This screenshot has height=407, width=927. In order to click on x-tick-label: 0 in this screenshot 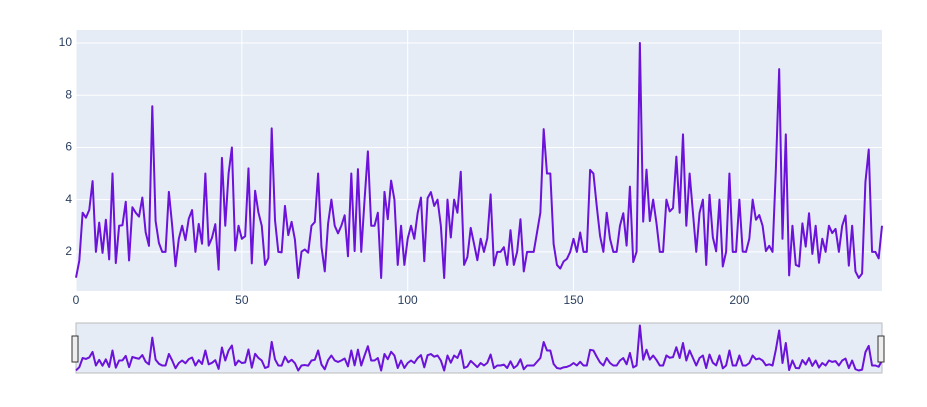, I will do `click(76, 300)`.